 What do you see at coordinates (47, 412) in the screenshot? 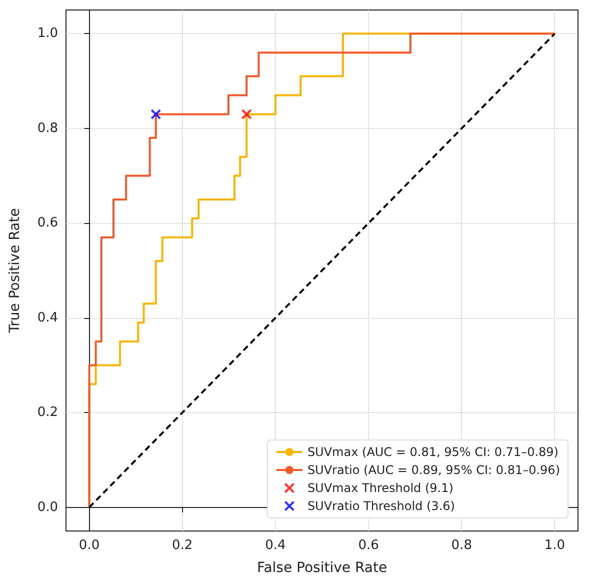
I see `y-tick-label: 0.2` at bounding box center [47, 412].